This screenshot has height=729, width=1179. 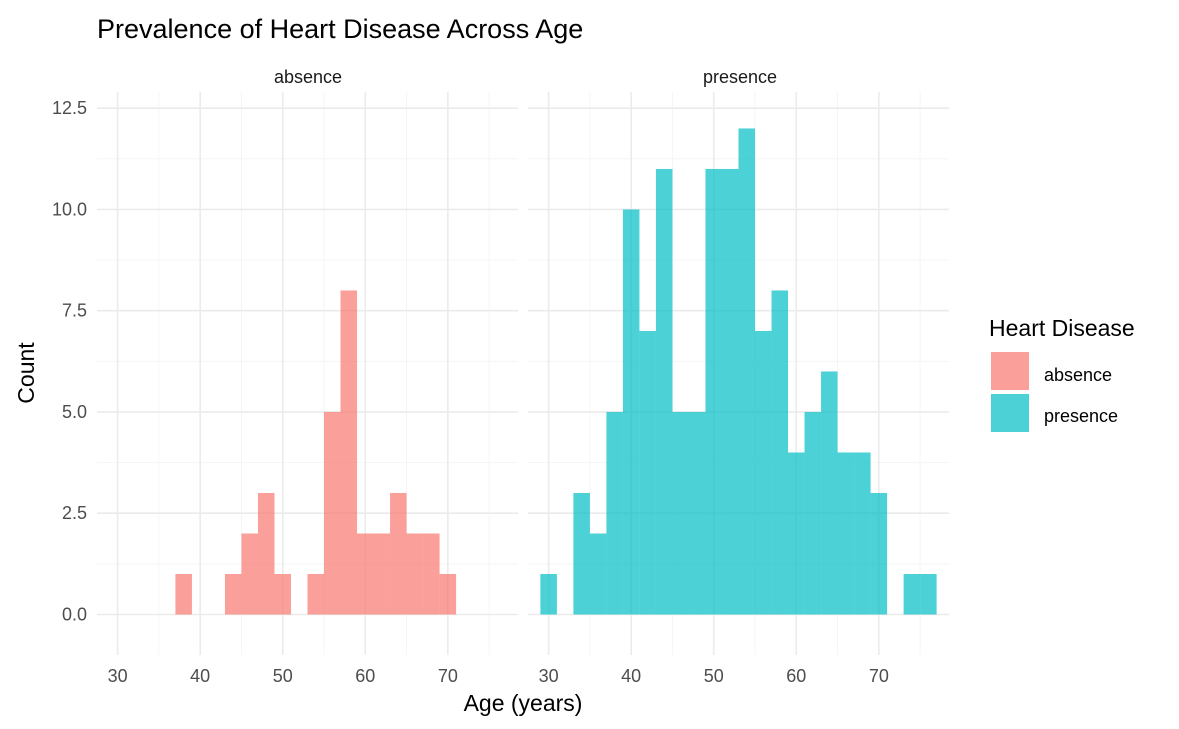 I want to click on legend-title: Heart Disease, so click(x=1062, y=328).